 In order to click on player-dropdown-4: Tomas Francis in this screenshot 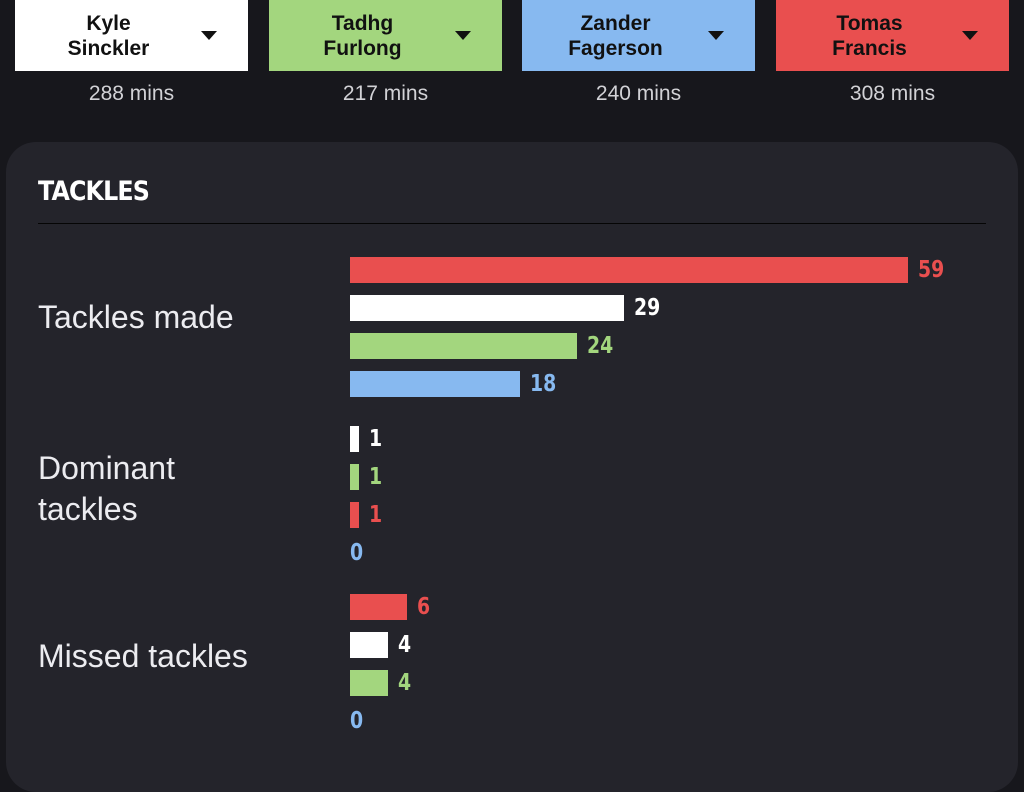, I will do `click(892, 35)`.